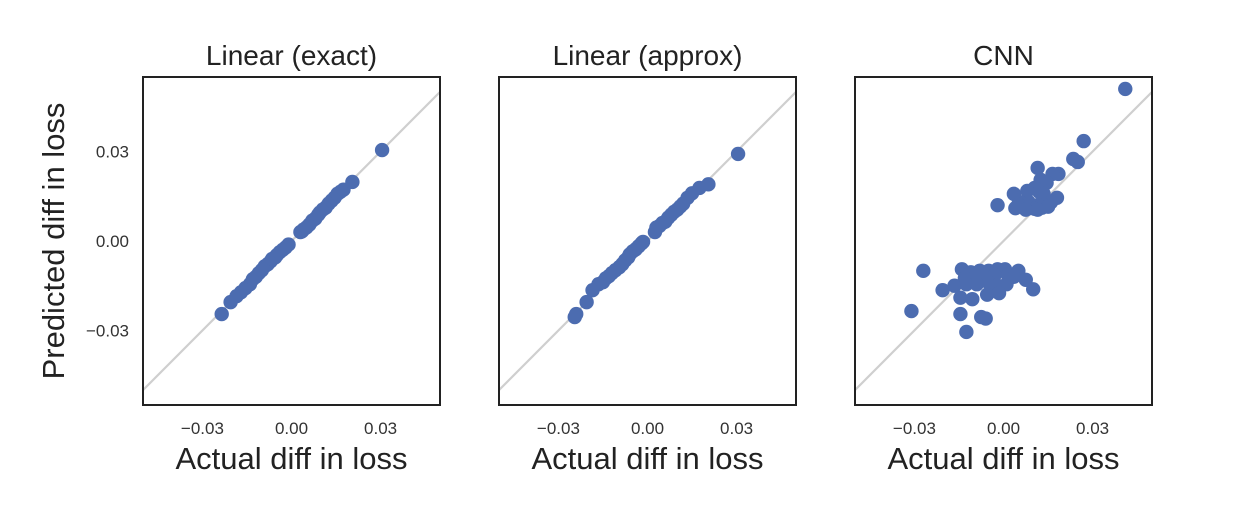 The image size is (1242, 506). I want to click on chart-title: Linear (approx), so click(648, 55).